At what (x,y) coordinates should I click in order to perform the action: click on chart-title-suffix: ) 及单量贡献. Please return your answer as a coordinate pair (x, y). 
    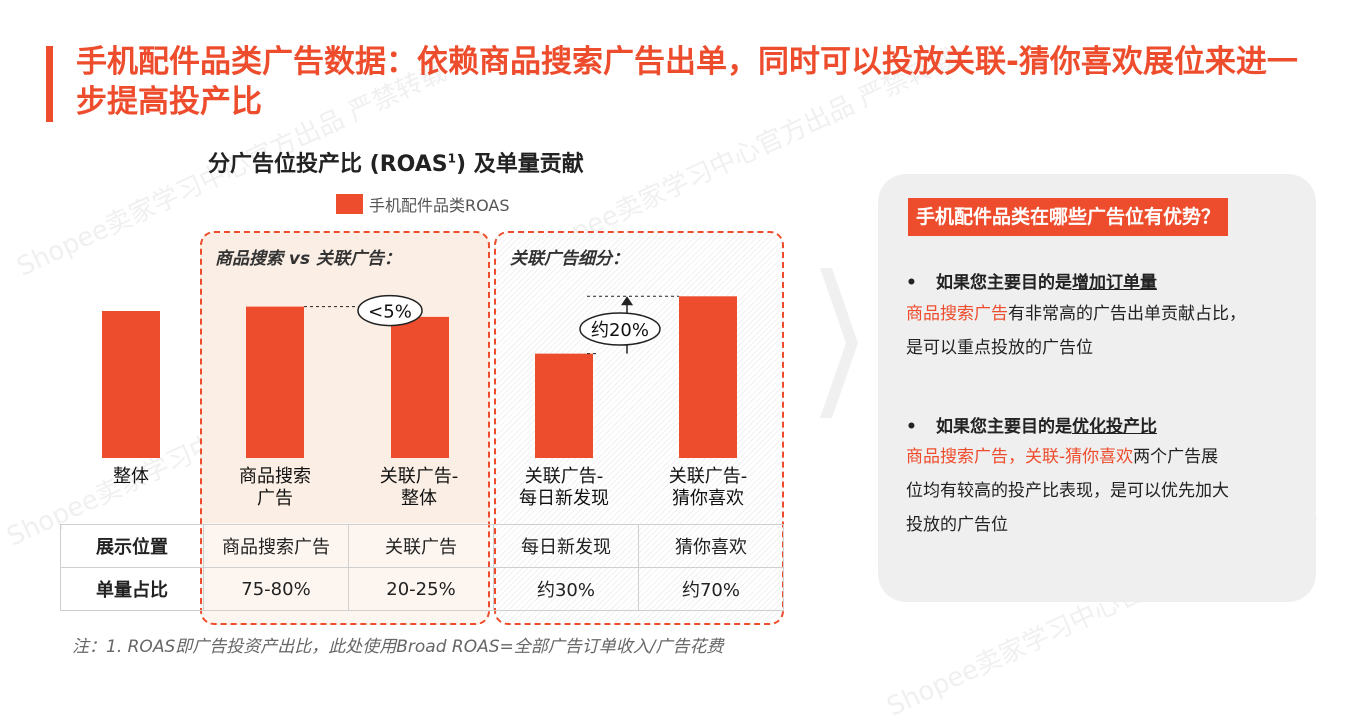
    Looking at the image, I should click on (520, 164).